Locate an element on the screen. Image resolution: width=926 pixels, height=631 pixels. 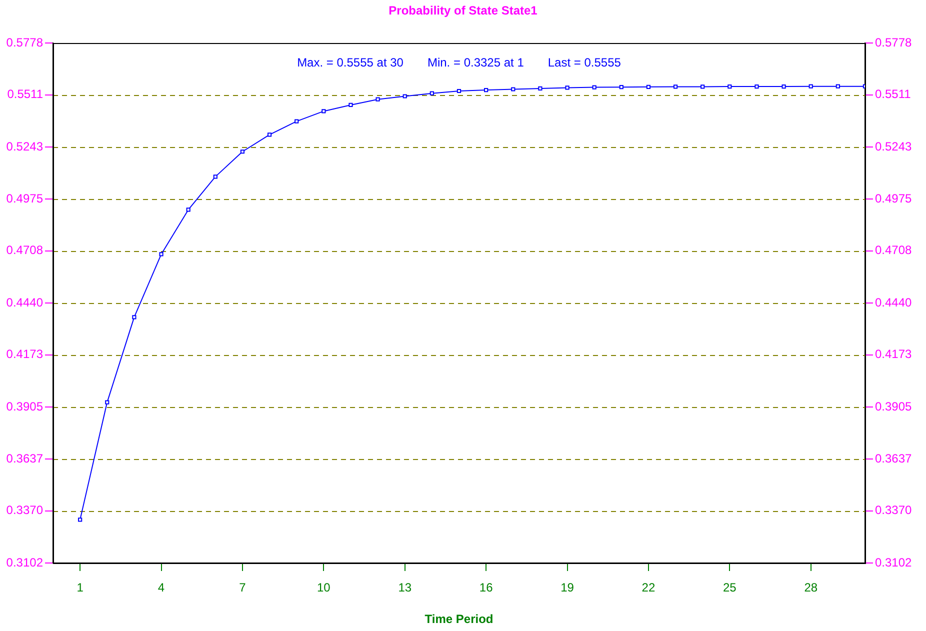
y-tick-label: 0.5778 is located at coordinates (25, 42).